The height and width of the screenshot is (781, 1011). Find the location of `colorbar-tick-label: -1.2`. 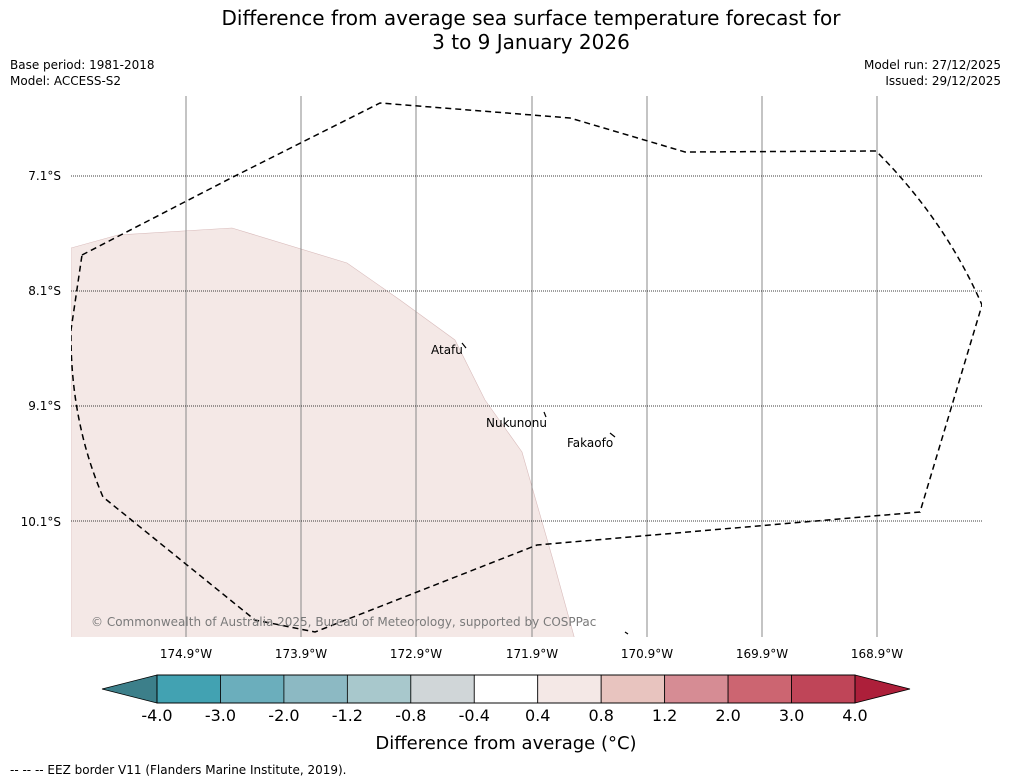

colorbar-tick-label: -1.2 is located at coordinates (347, 715).